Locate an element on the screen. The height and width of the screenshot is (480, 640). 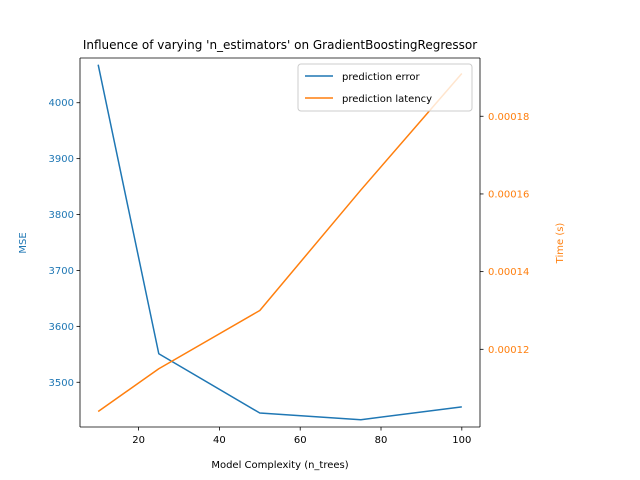
legend: prediction error prediction latency is located at coordinates (385, 87).